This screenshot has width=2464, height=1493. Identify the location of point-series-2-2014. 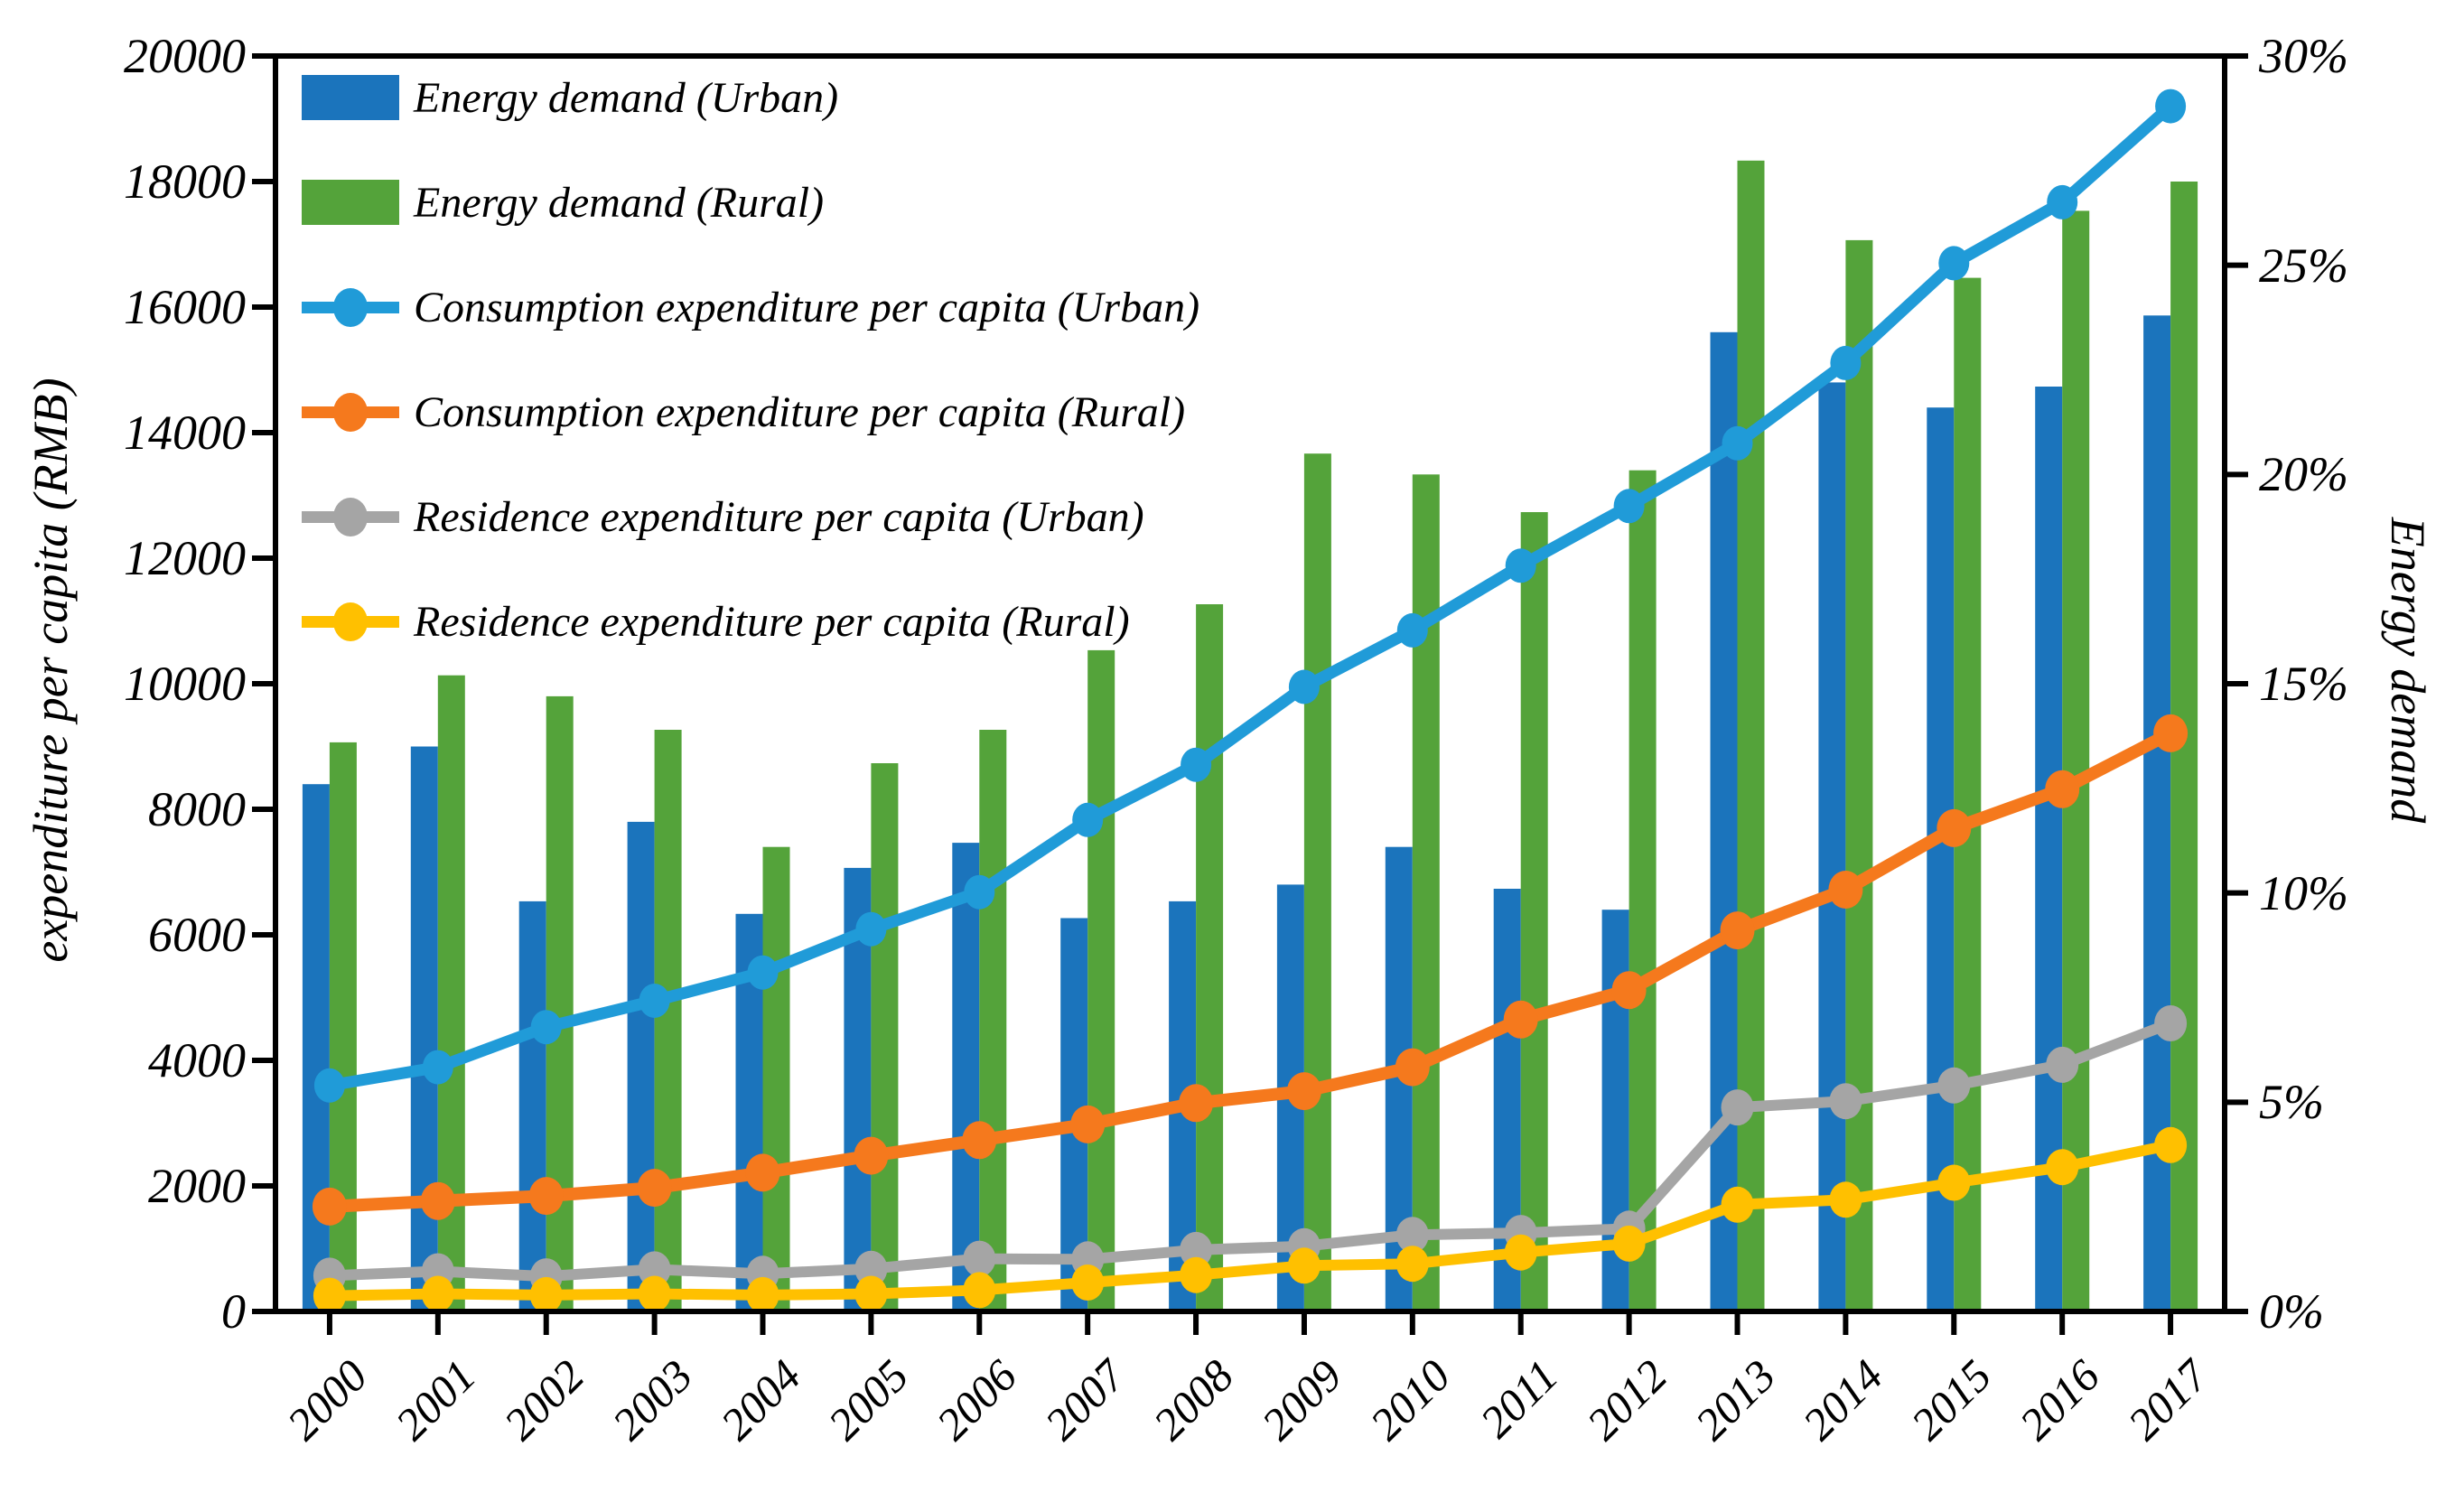
(1846, 362).